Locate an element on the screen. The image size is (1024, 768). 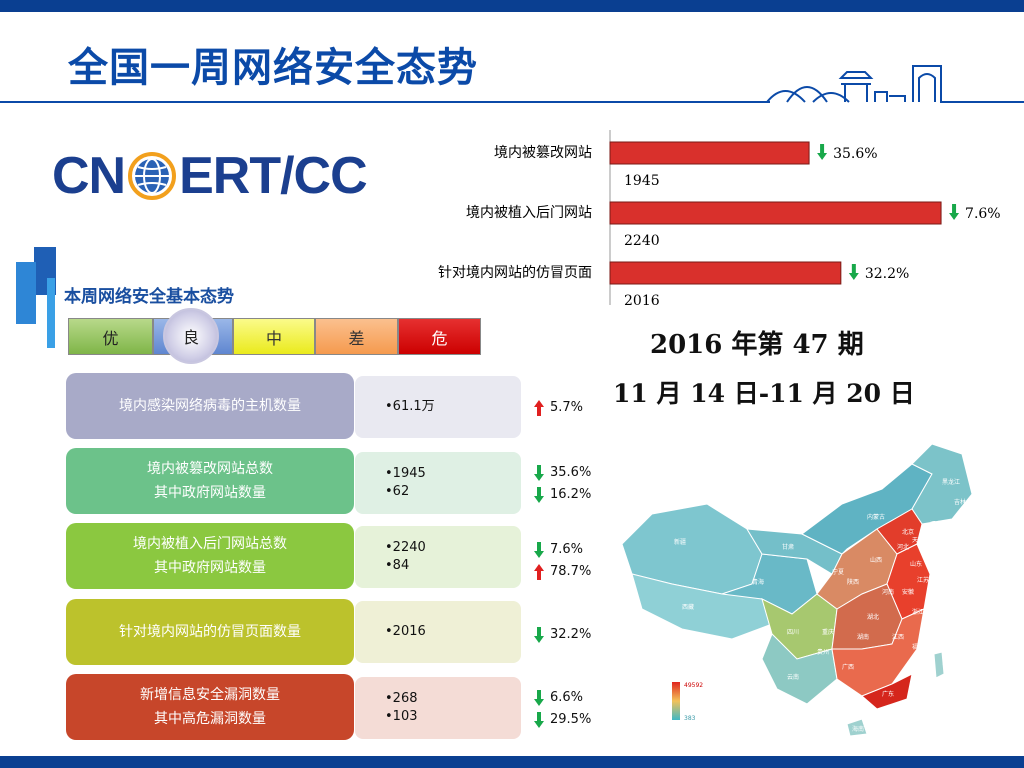
level-poor: 差 is located at coordinates (356, 336).